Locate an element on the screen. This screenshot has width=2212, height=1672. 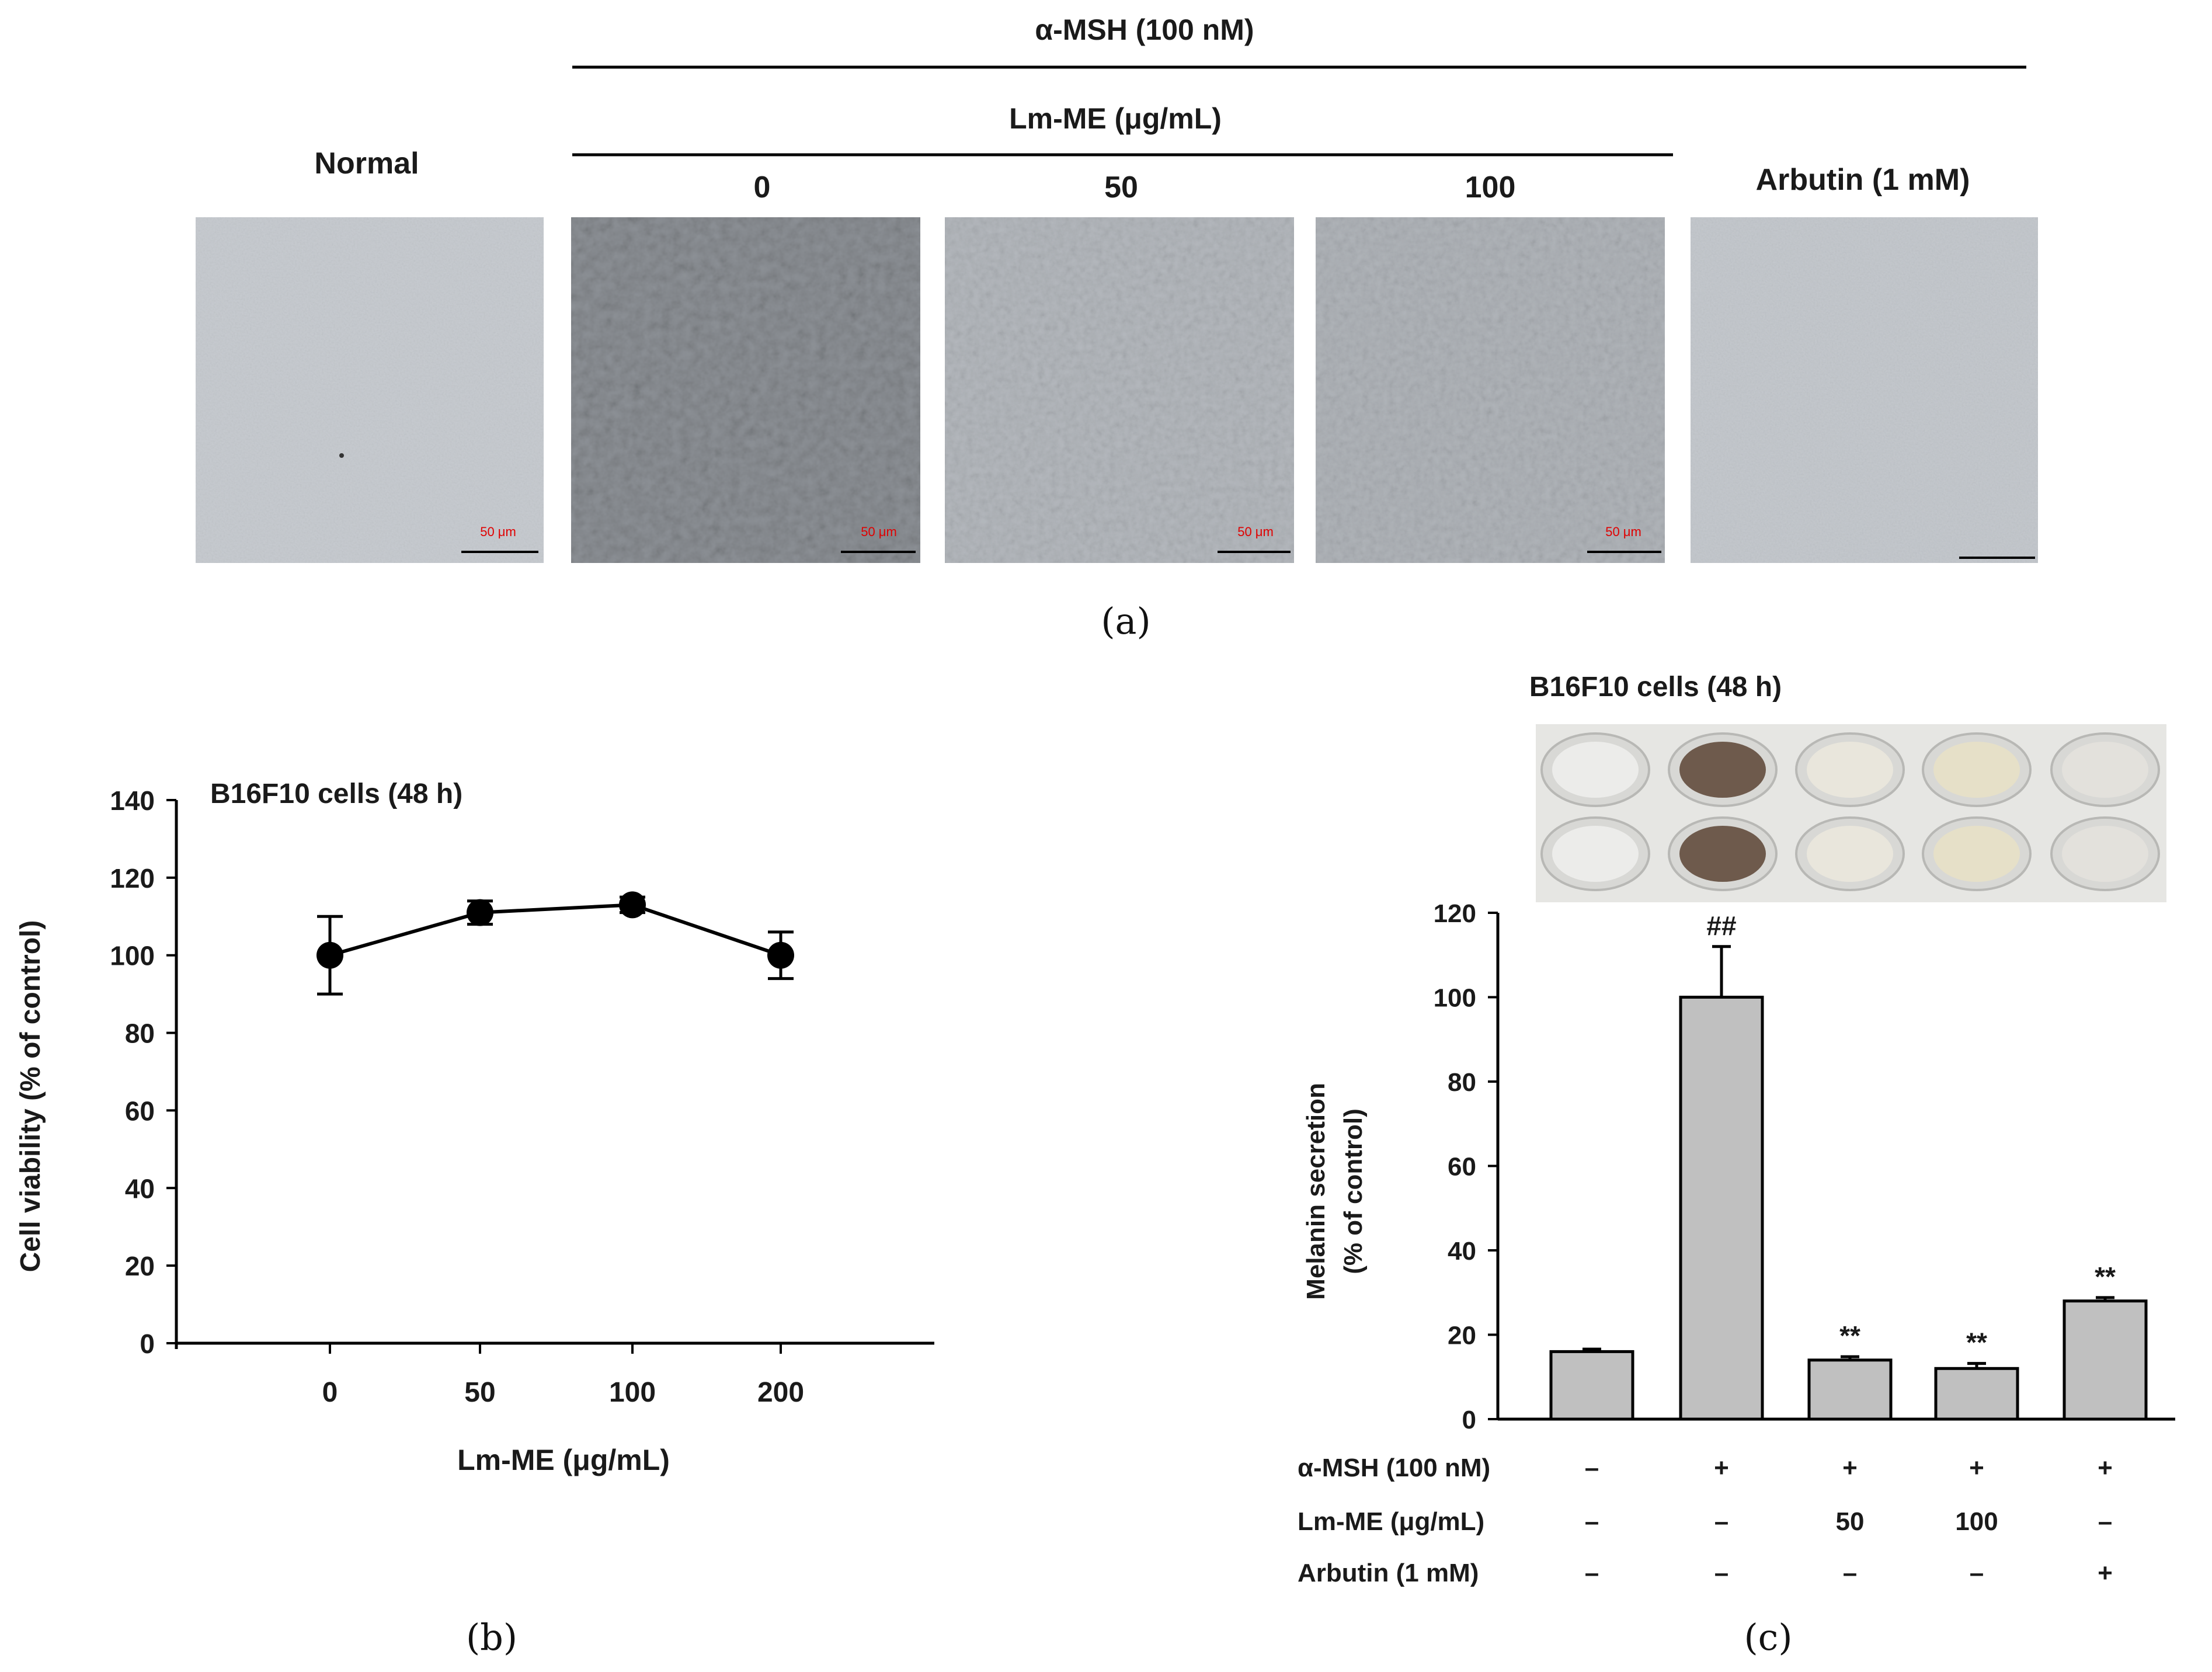
chart-b-title: B16F10 cells (48 h) is located at coordinates (336, 794).